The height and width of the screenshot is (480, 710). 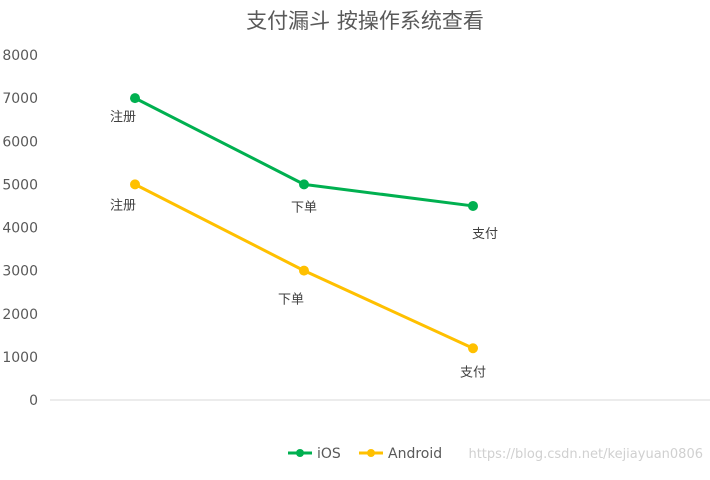 What do you see at coordinates (314, 454) in the screenshot?
I see `legend-item-ios: iOS` at bounding box center [314, 454].